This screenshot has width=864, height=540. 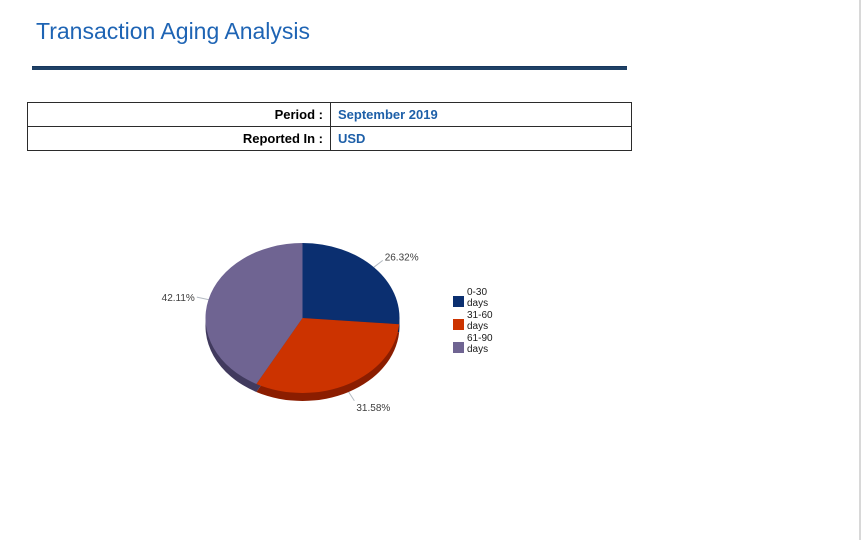 I want to click on legend-item: 61-90 days, so click(x=473, y=344).